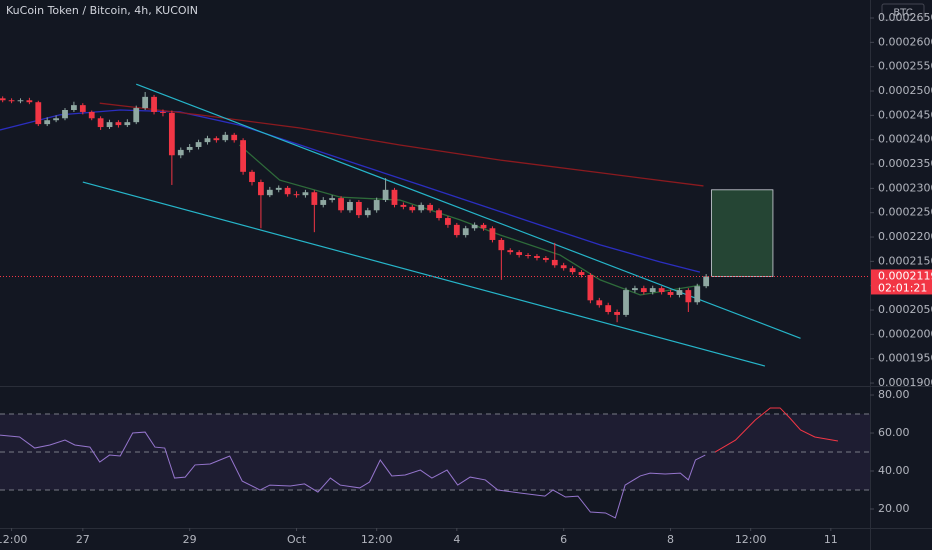  Describe the element at coordinates (905, 275) in the screenshot. I see `last-price-label: 0.0002119` at that location.